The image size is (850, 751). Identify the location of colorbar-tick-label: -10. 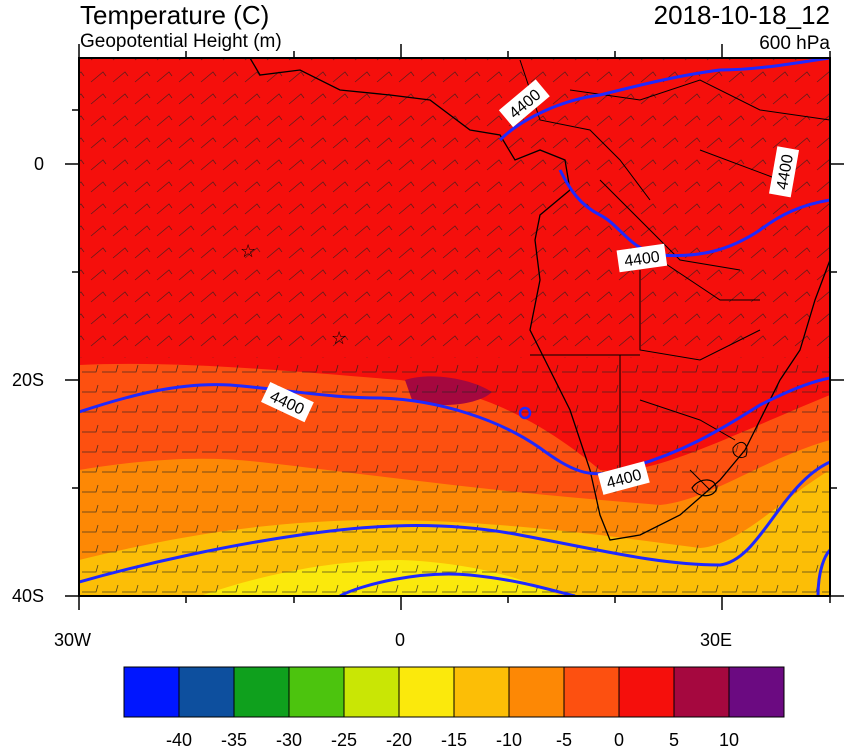
(508, 740).